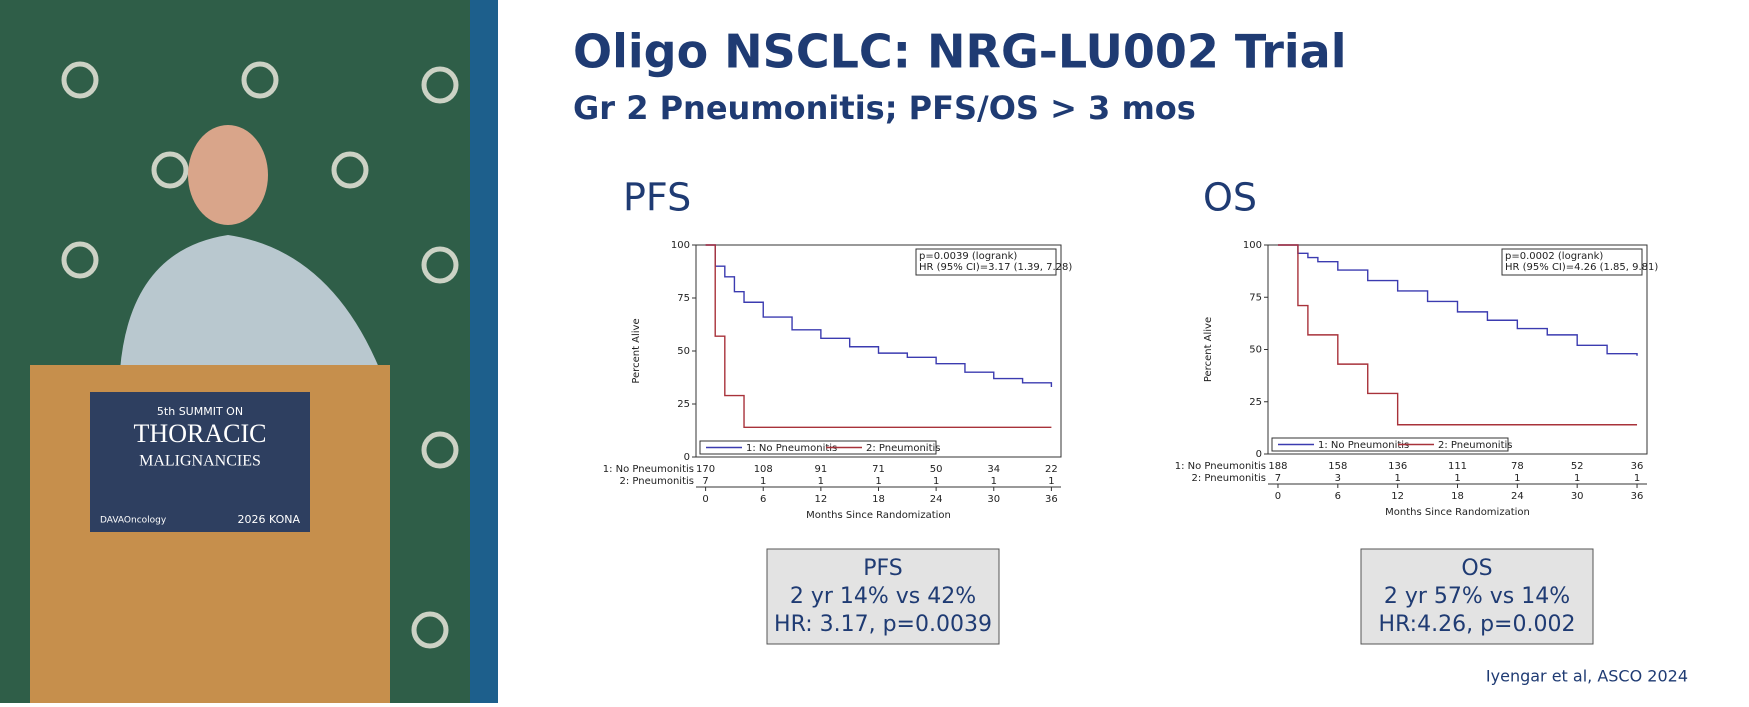  I want to click on risk-count: 111, so click(1457, 466).